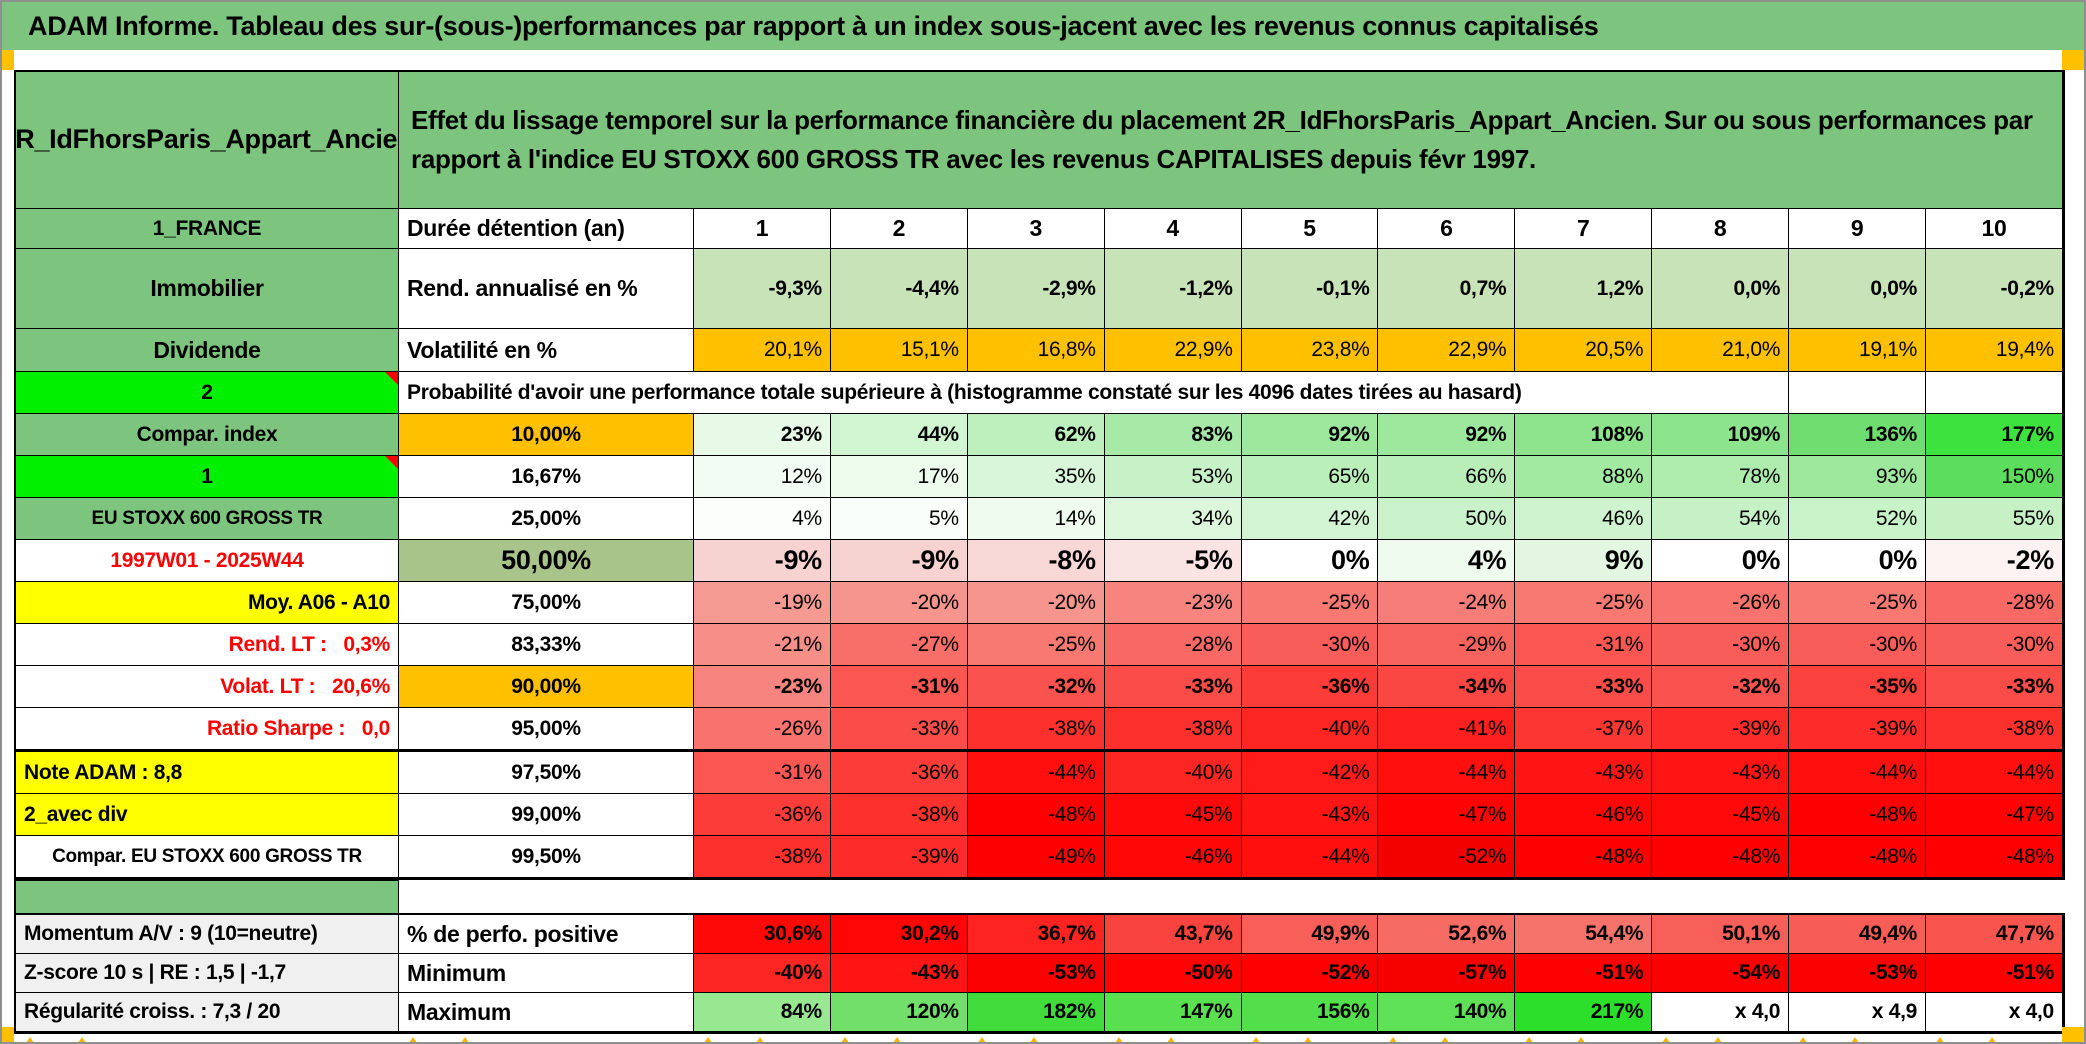  Describe the element at coordinates (762, 289) in the screenshot. I see `value-cell: -9,3%` at that location.